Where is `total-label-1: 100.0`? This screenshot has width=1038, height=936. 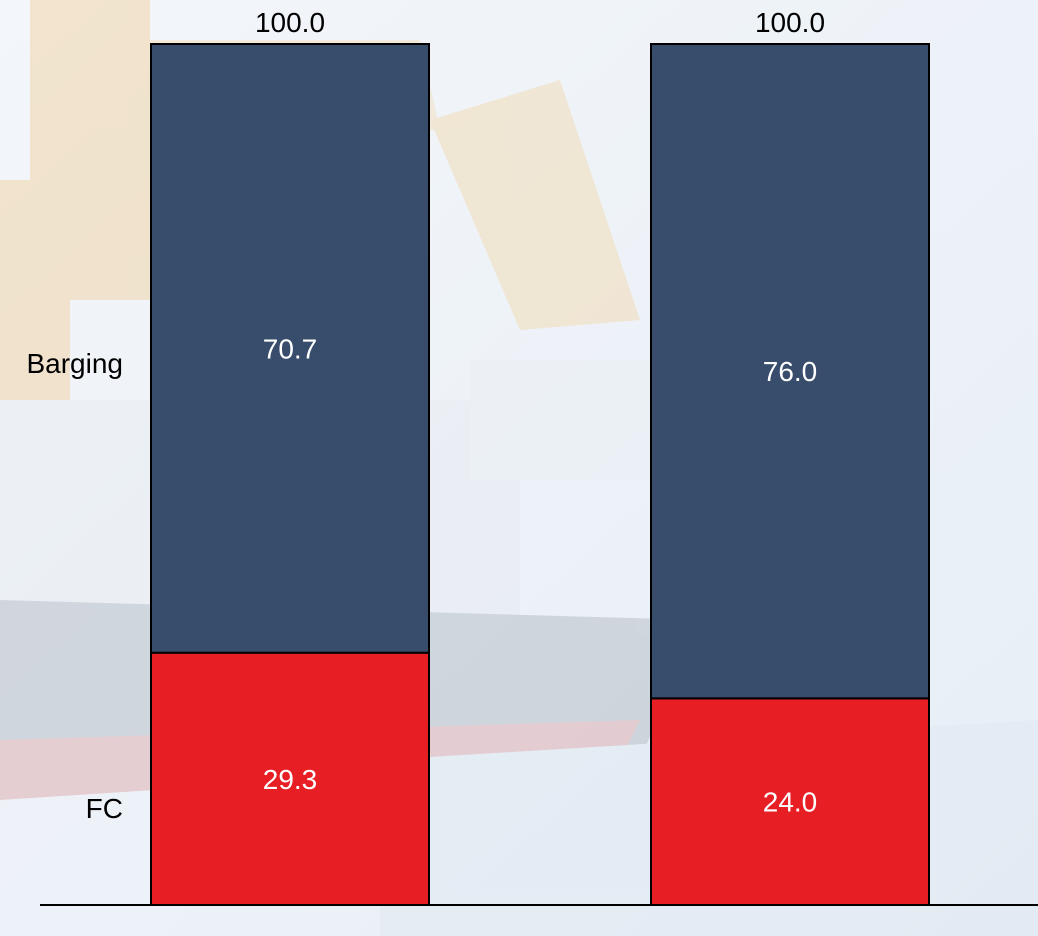 total-label-1: 100.0 is located at coordinates (290, 22).